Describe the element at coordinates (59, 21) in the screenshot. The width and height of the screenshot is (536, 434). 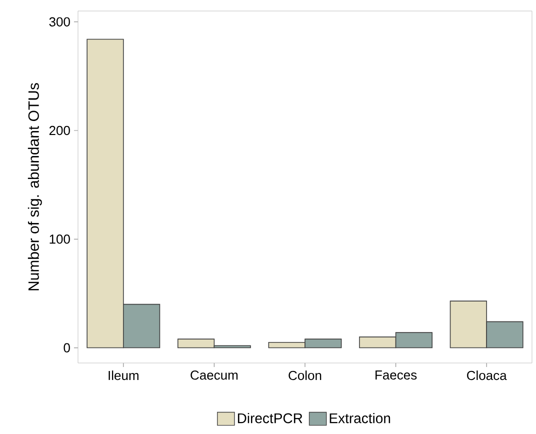
I see `y-tick-label: 300` at that location.